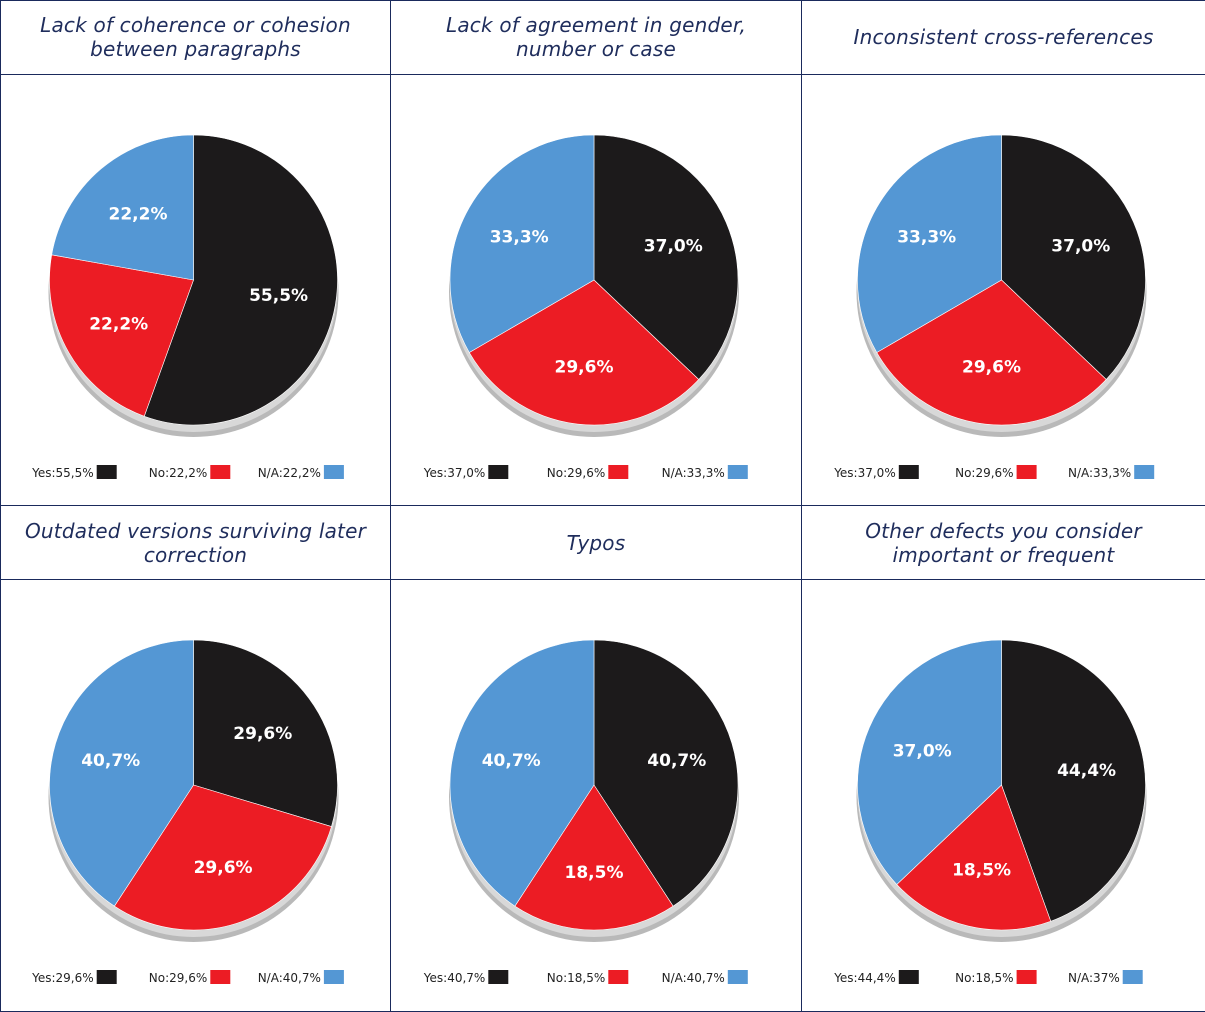  What do you see at coordinates (981, 871) in the screenshot?
I see `slice-label-no-6: 18,5%` at bounding box center [981, 871].